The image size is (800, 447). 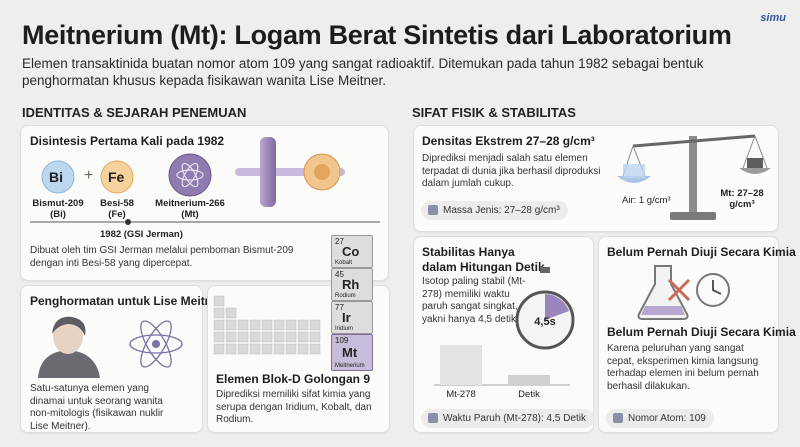 I want to click on element-label: Besi-58 (Fe), so click(x=117, y=209).